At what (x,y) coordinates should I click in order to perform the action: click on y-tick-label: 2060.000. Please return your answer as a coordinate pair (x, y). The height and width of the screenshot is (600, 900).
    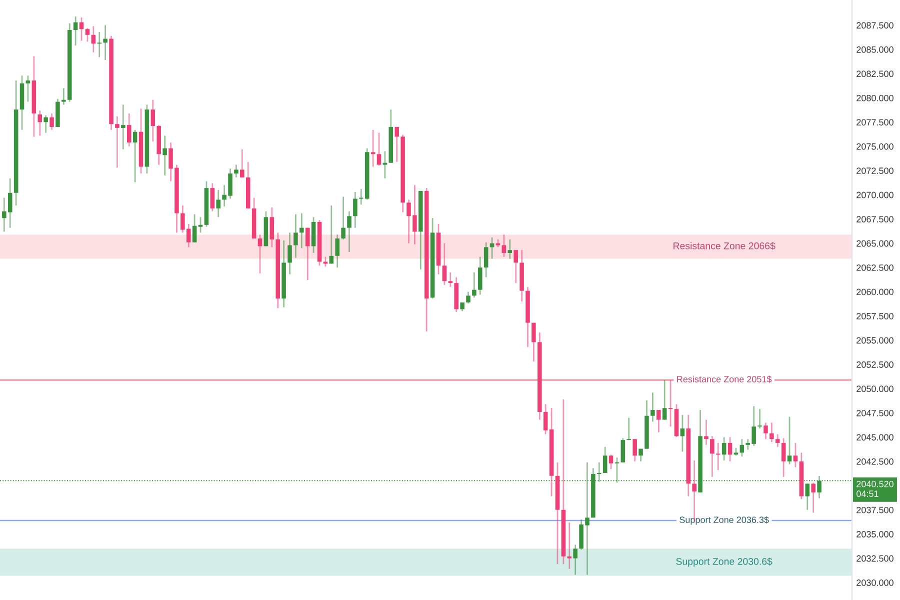
    Looking at the image, I should click on (875, 292).